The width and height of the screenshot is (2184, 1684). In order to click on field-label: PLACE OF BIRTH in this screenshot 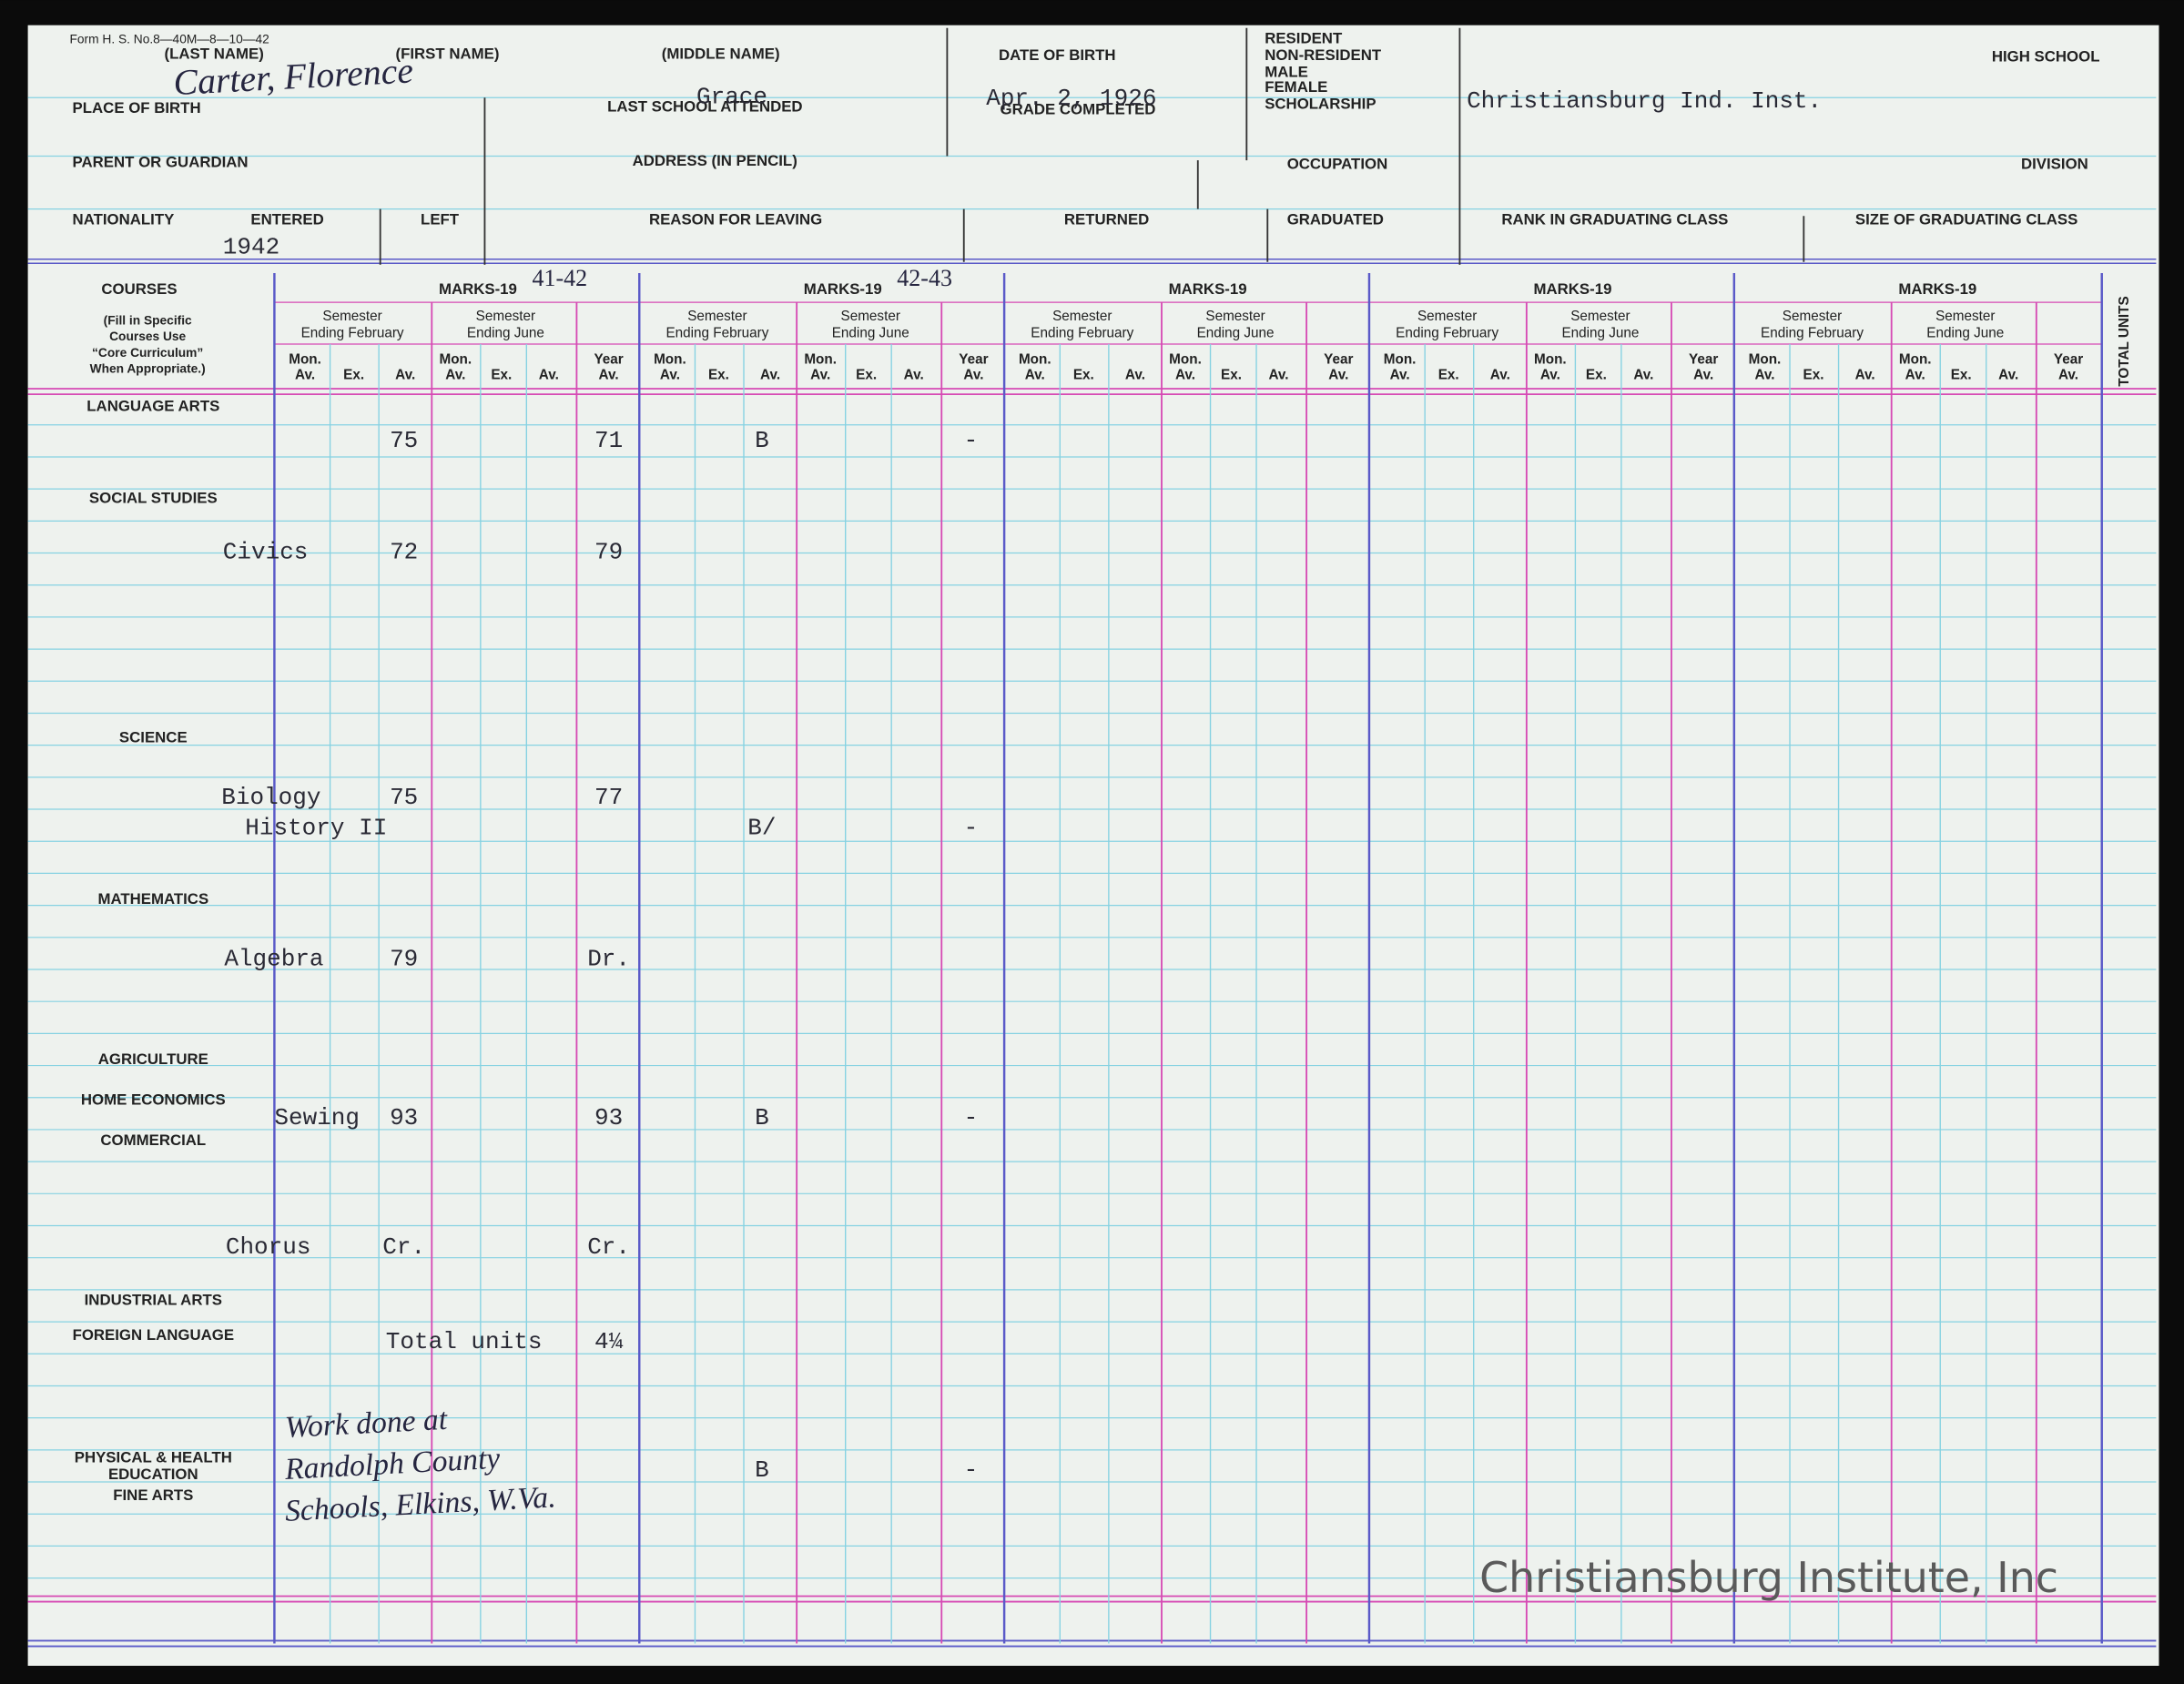, I will do `click(137, 108)`.